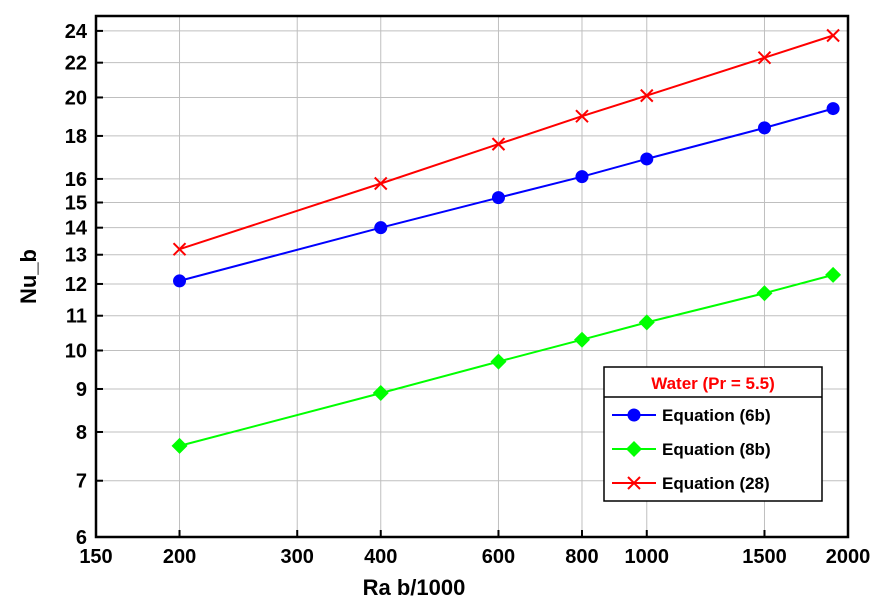 This screenshot has height=601, width=880. I want to click on y-tick-label: 9, so click(81, 390).